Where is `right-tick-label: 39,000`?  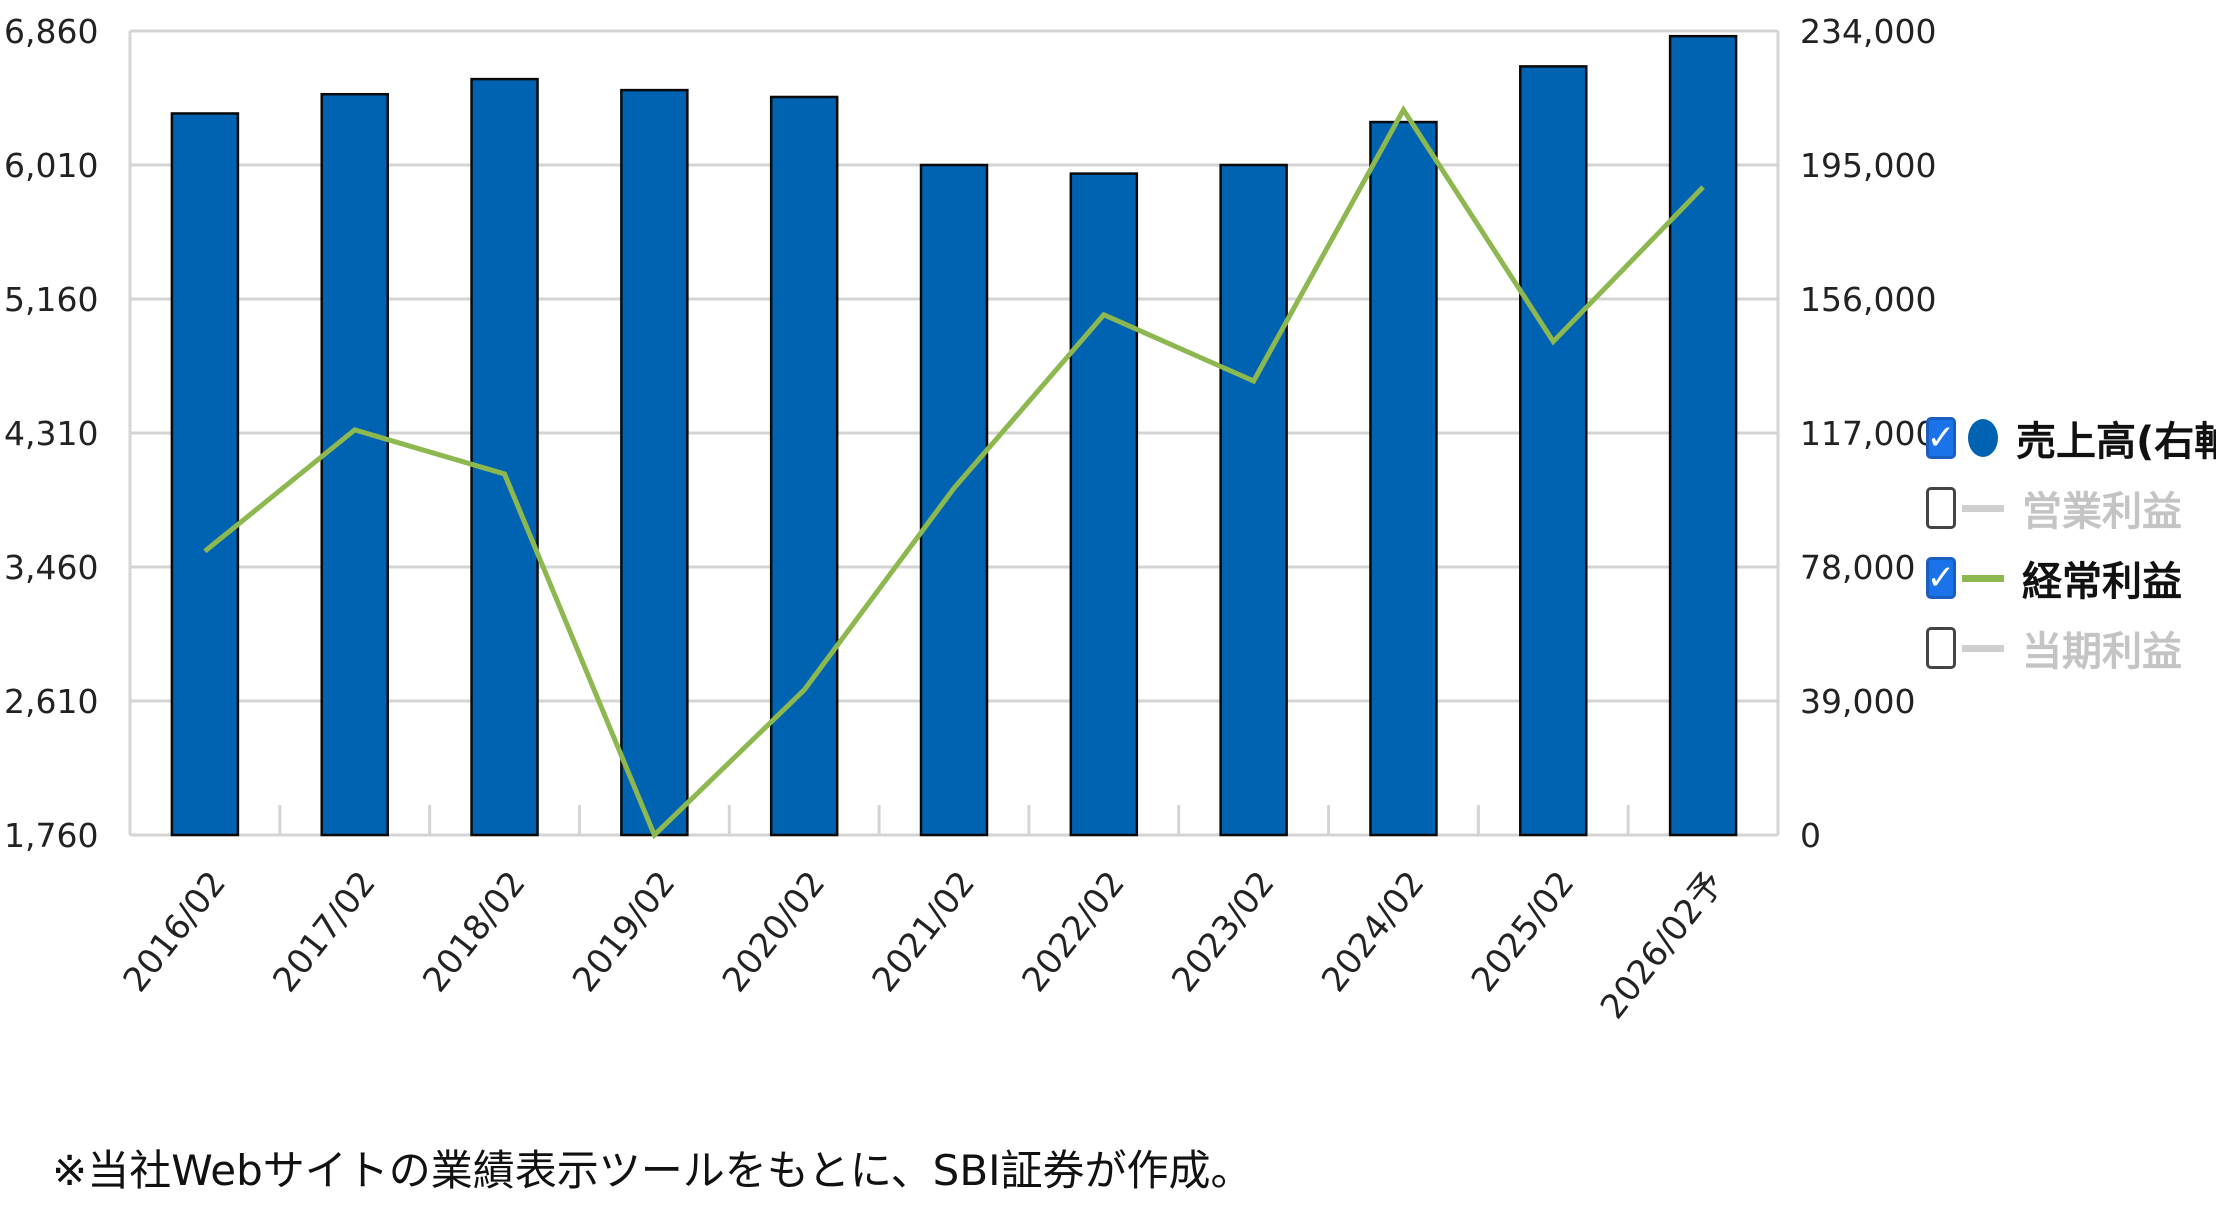 right-tick-label: 39,000 is located at coordinates (1857, 701).